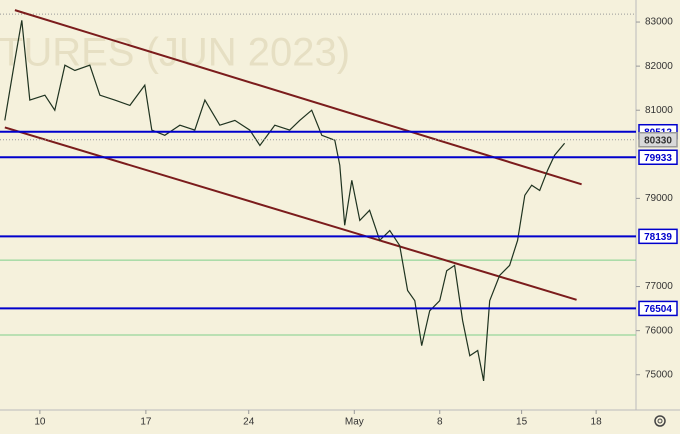  Describe the element at coordinates (440, 422) in the screenshot. I see `x-tick-label: 8` at that location.